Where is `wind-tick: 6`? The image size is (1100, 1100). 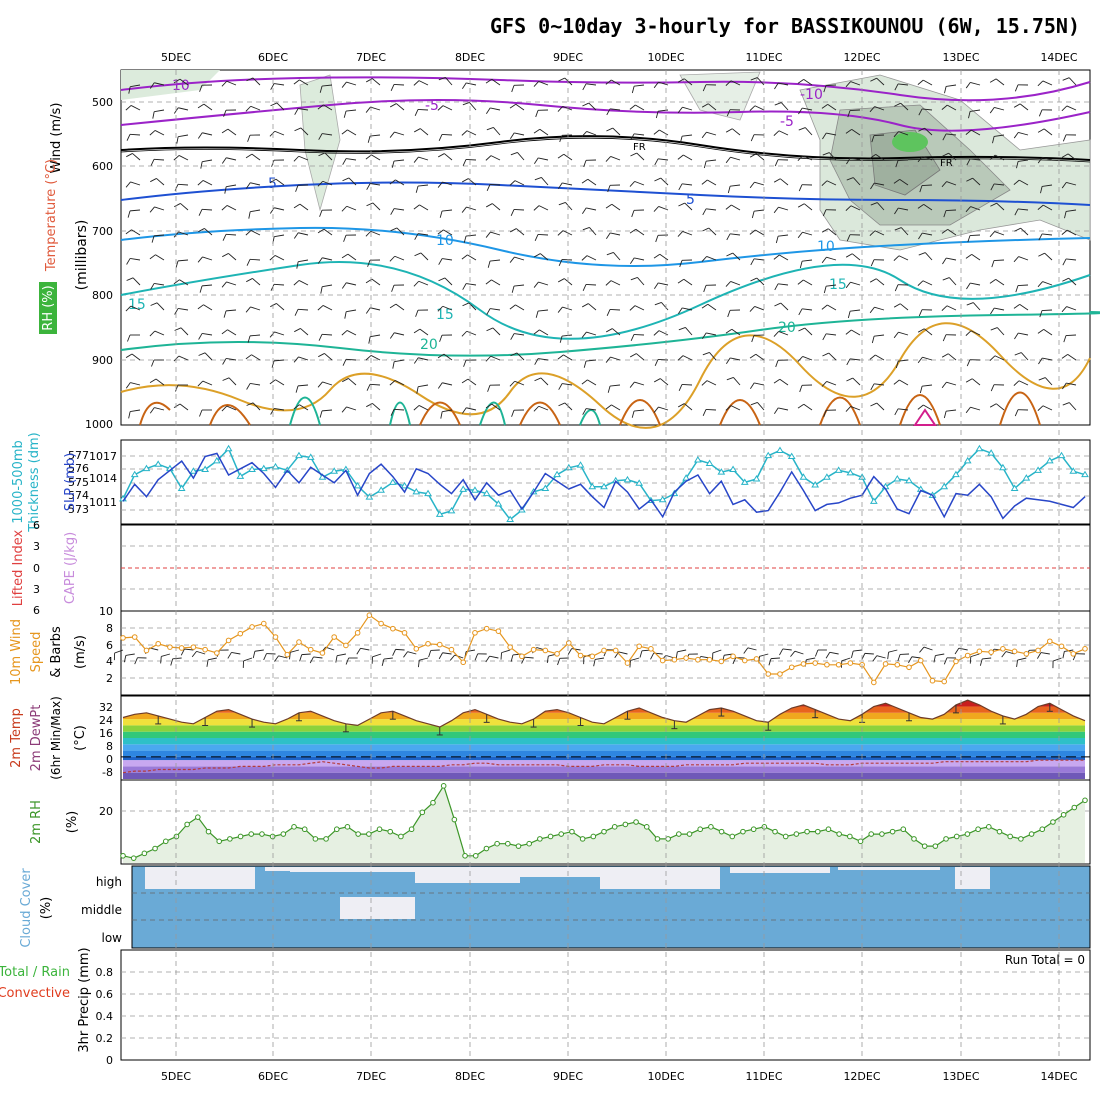
wind-tick: 6 is located at coordinates (109, 645).